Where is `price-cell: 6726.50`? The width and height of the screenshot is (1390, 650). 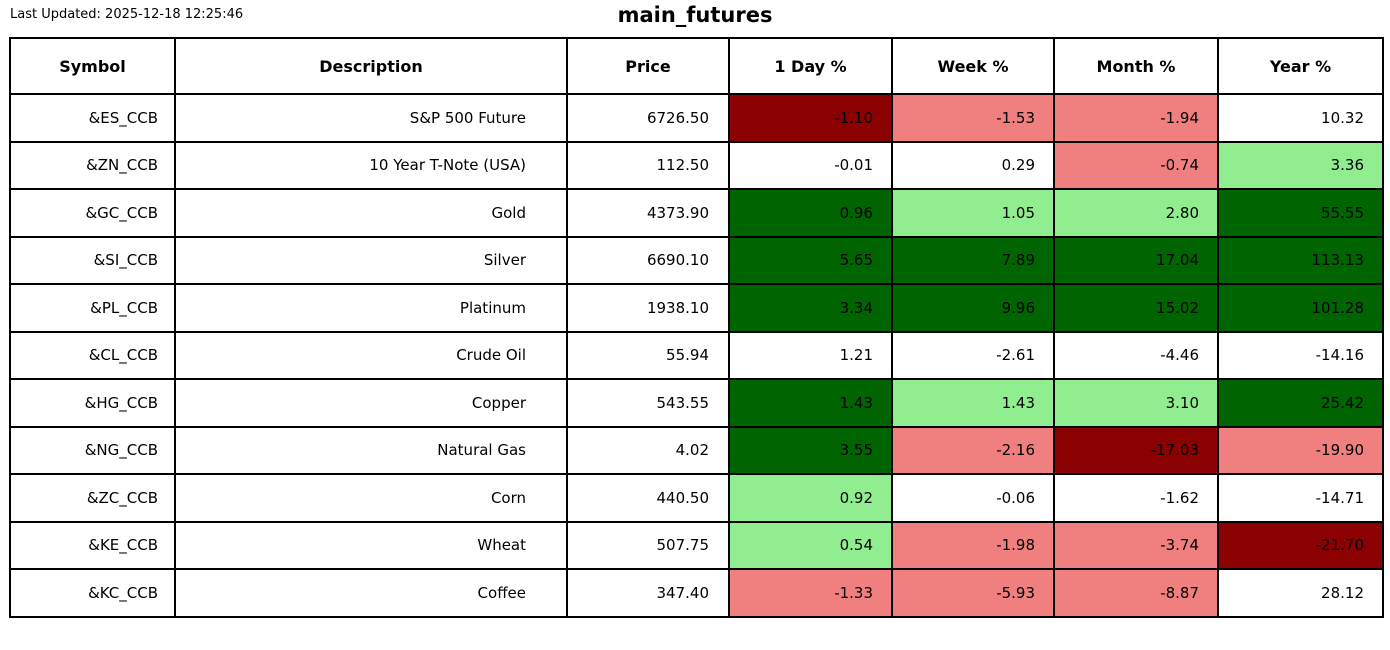 price-cell: 6726.50 is located at coordinates (648, 118).